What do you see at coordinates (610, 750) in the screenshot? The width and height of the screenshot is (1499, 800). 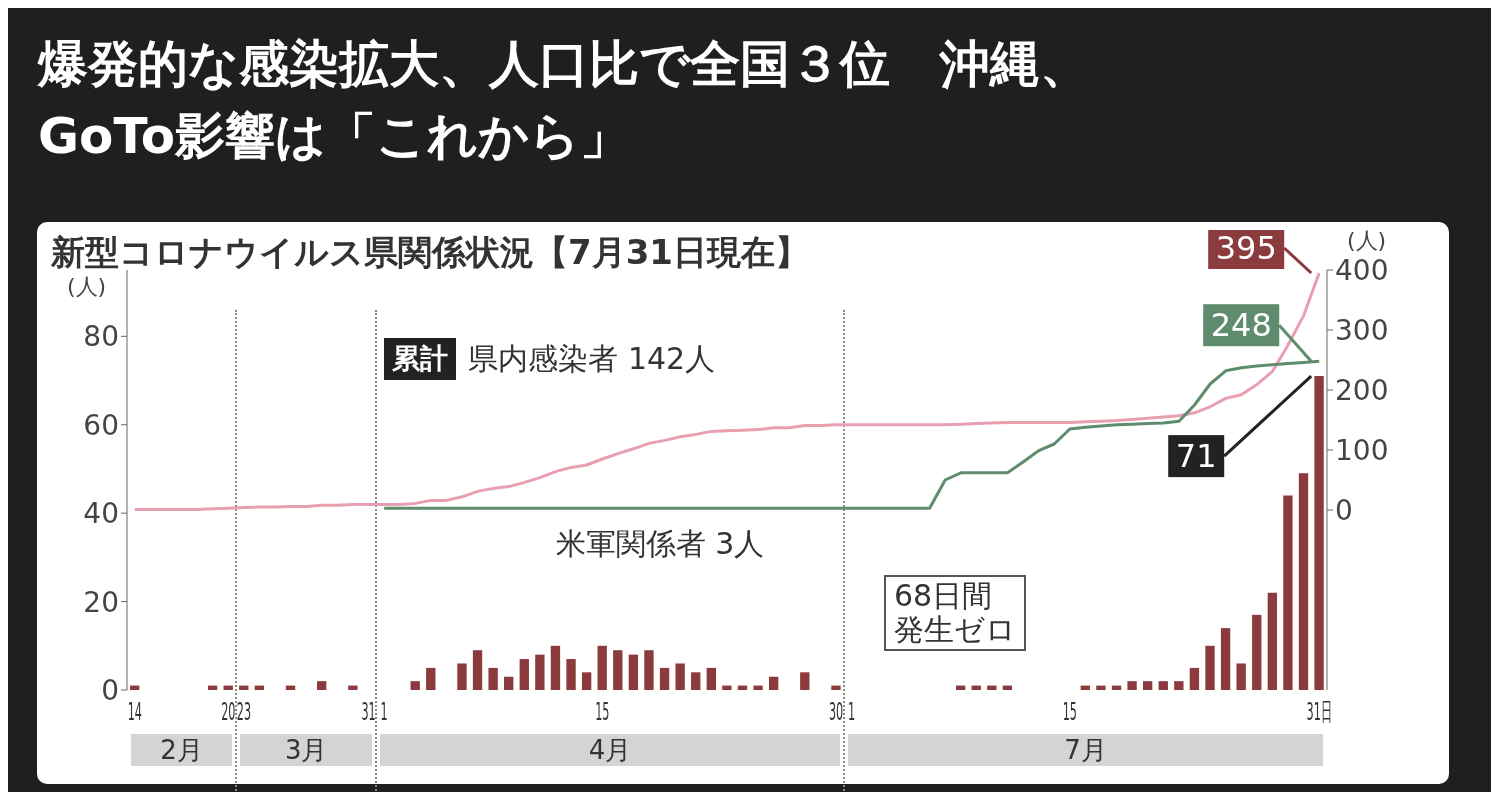 I see `text: 4月` at bounding box center [610, 750].